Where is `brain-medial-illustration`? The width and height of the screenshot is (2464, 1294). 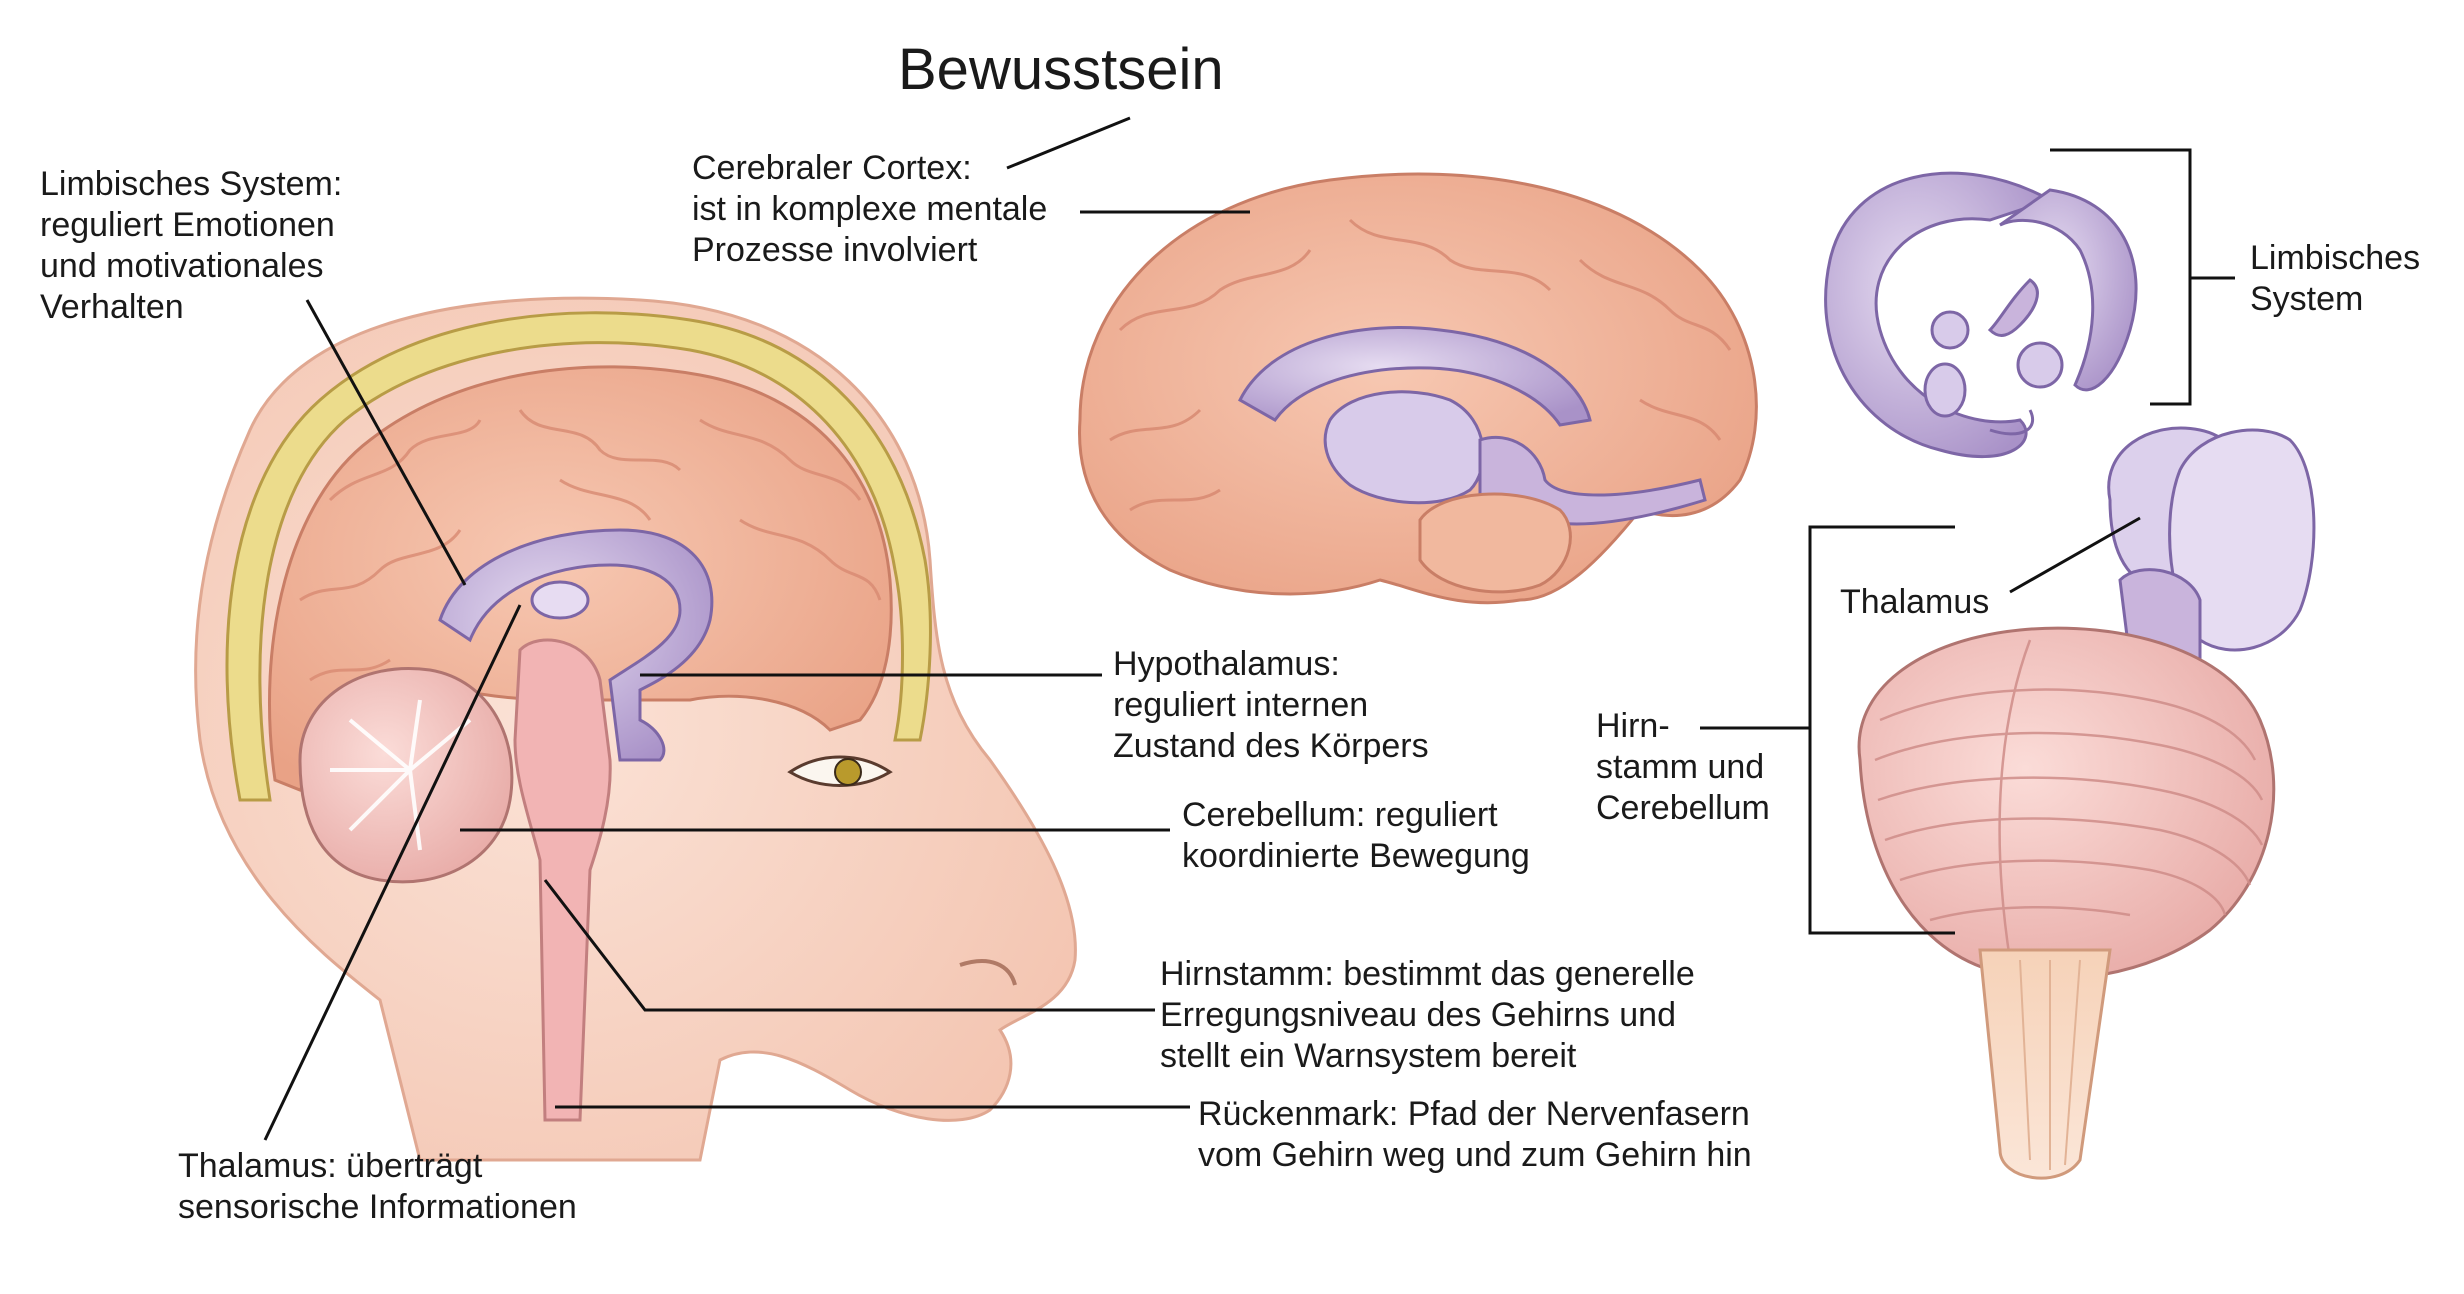
brain-medial-illustration is located at coordinates (1418, 388).